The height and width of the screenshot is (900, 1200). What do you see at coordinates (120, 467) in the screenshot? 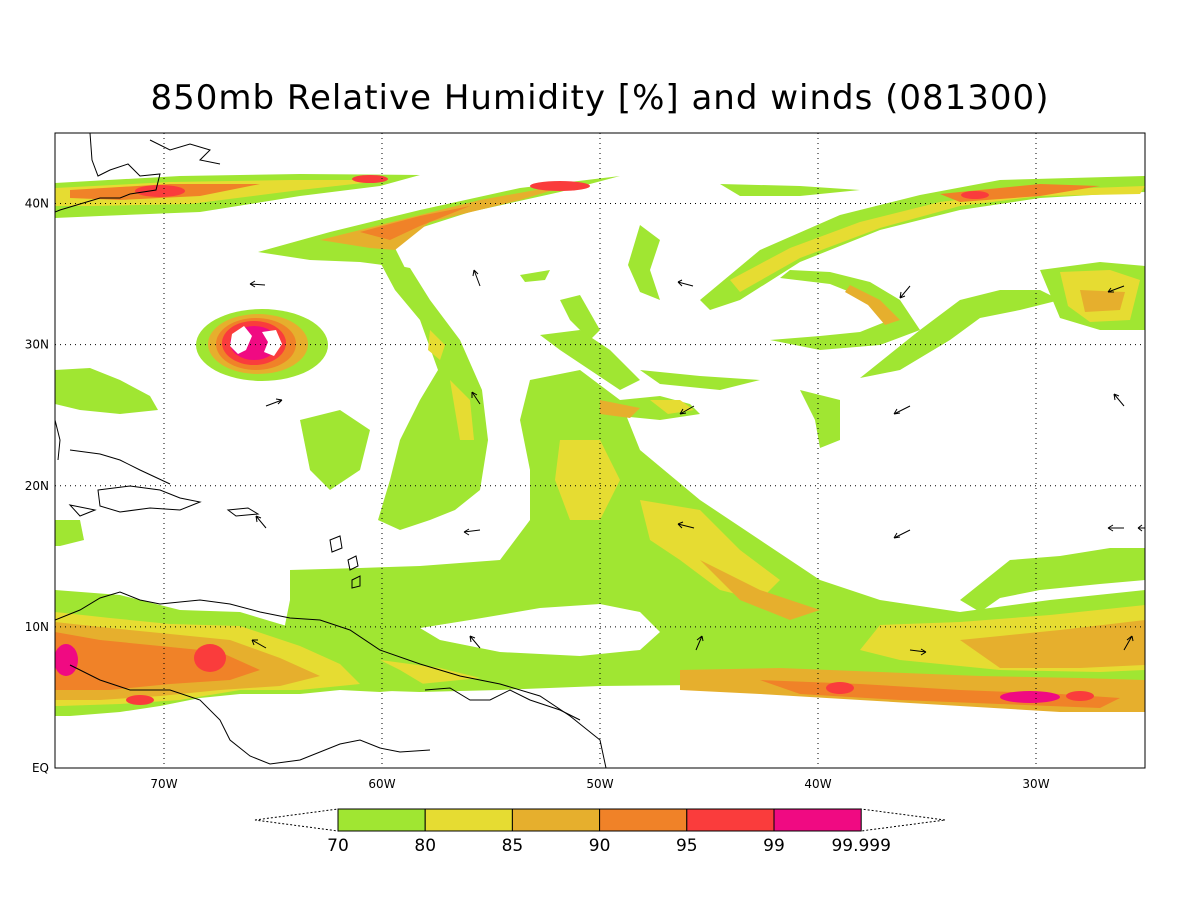
I see `coastline-cuba` at bounding box center [120, 467].